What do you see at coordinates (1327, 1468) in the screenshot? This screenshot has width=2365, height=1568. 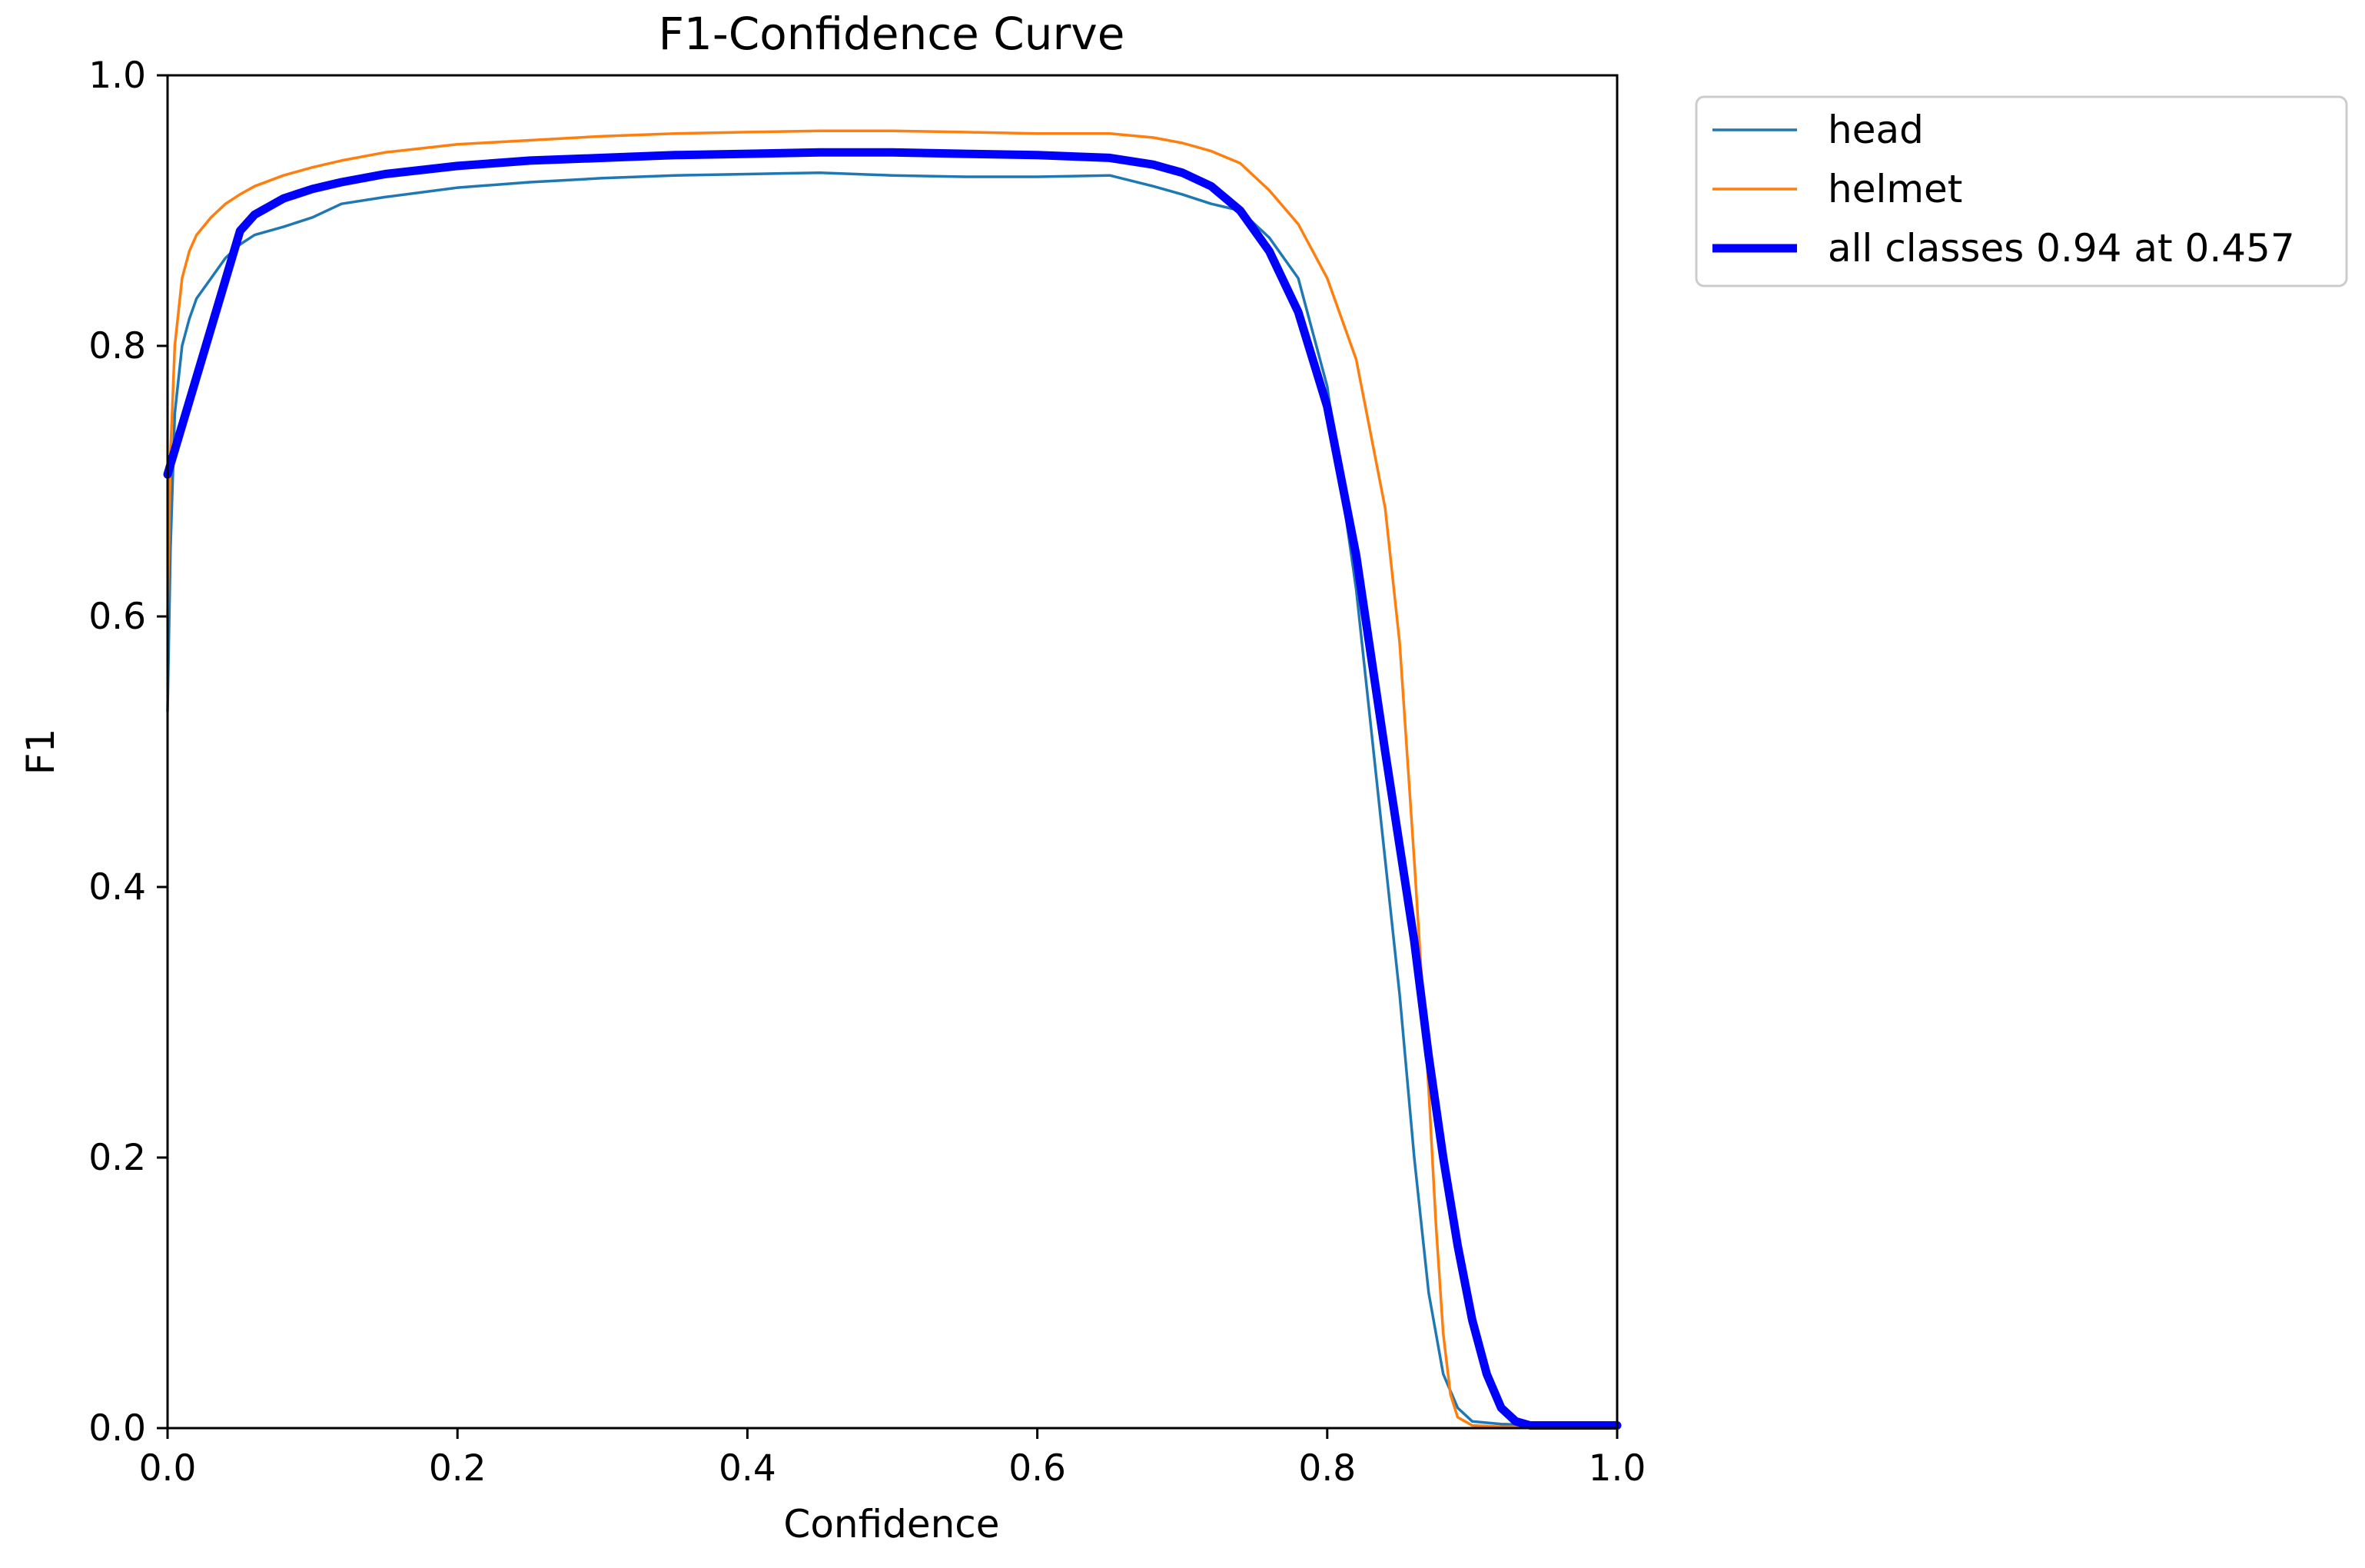 I see `x-tick-label: 0.8` at bounding box center [1327, 1468].